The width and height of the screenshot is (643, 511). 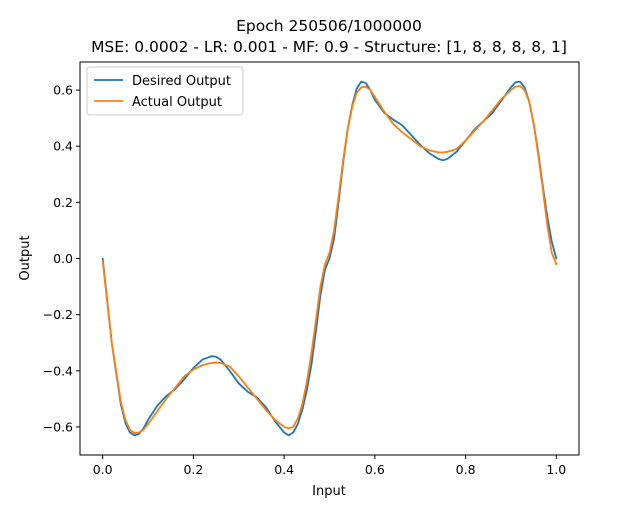 I want to click on legend-box, so click(x=165, y=91).